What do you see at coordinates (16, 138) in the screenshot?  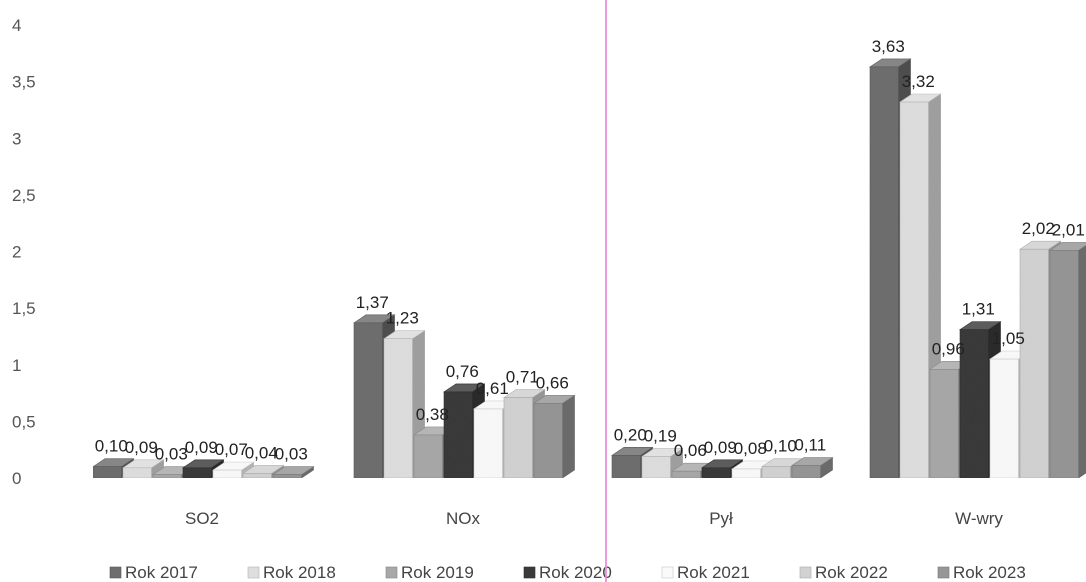 I see `y-tick-label: 3` at bounding box center [16, 138].